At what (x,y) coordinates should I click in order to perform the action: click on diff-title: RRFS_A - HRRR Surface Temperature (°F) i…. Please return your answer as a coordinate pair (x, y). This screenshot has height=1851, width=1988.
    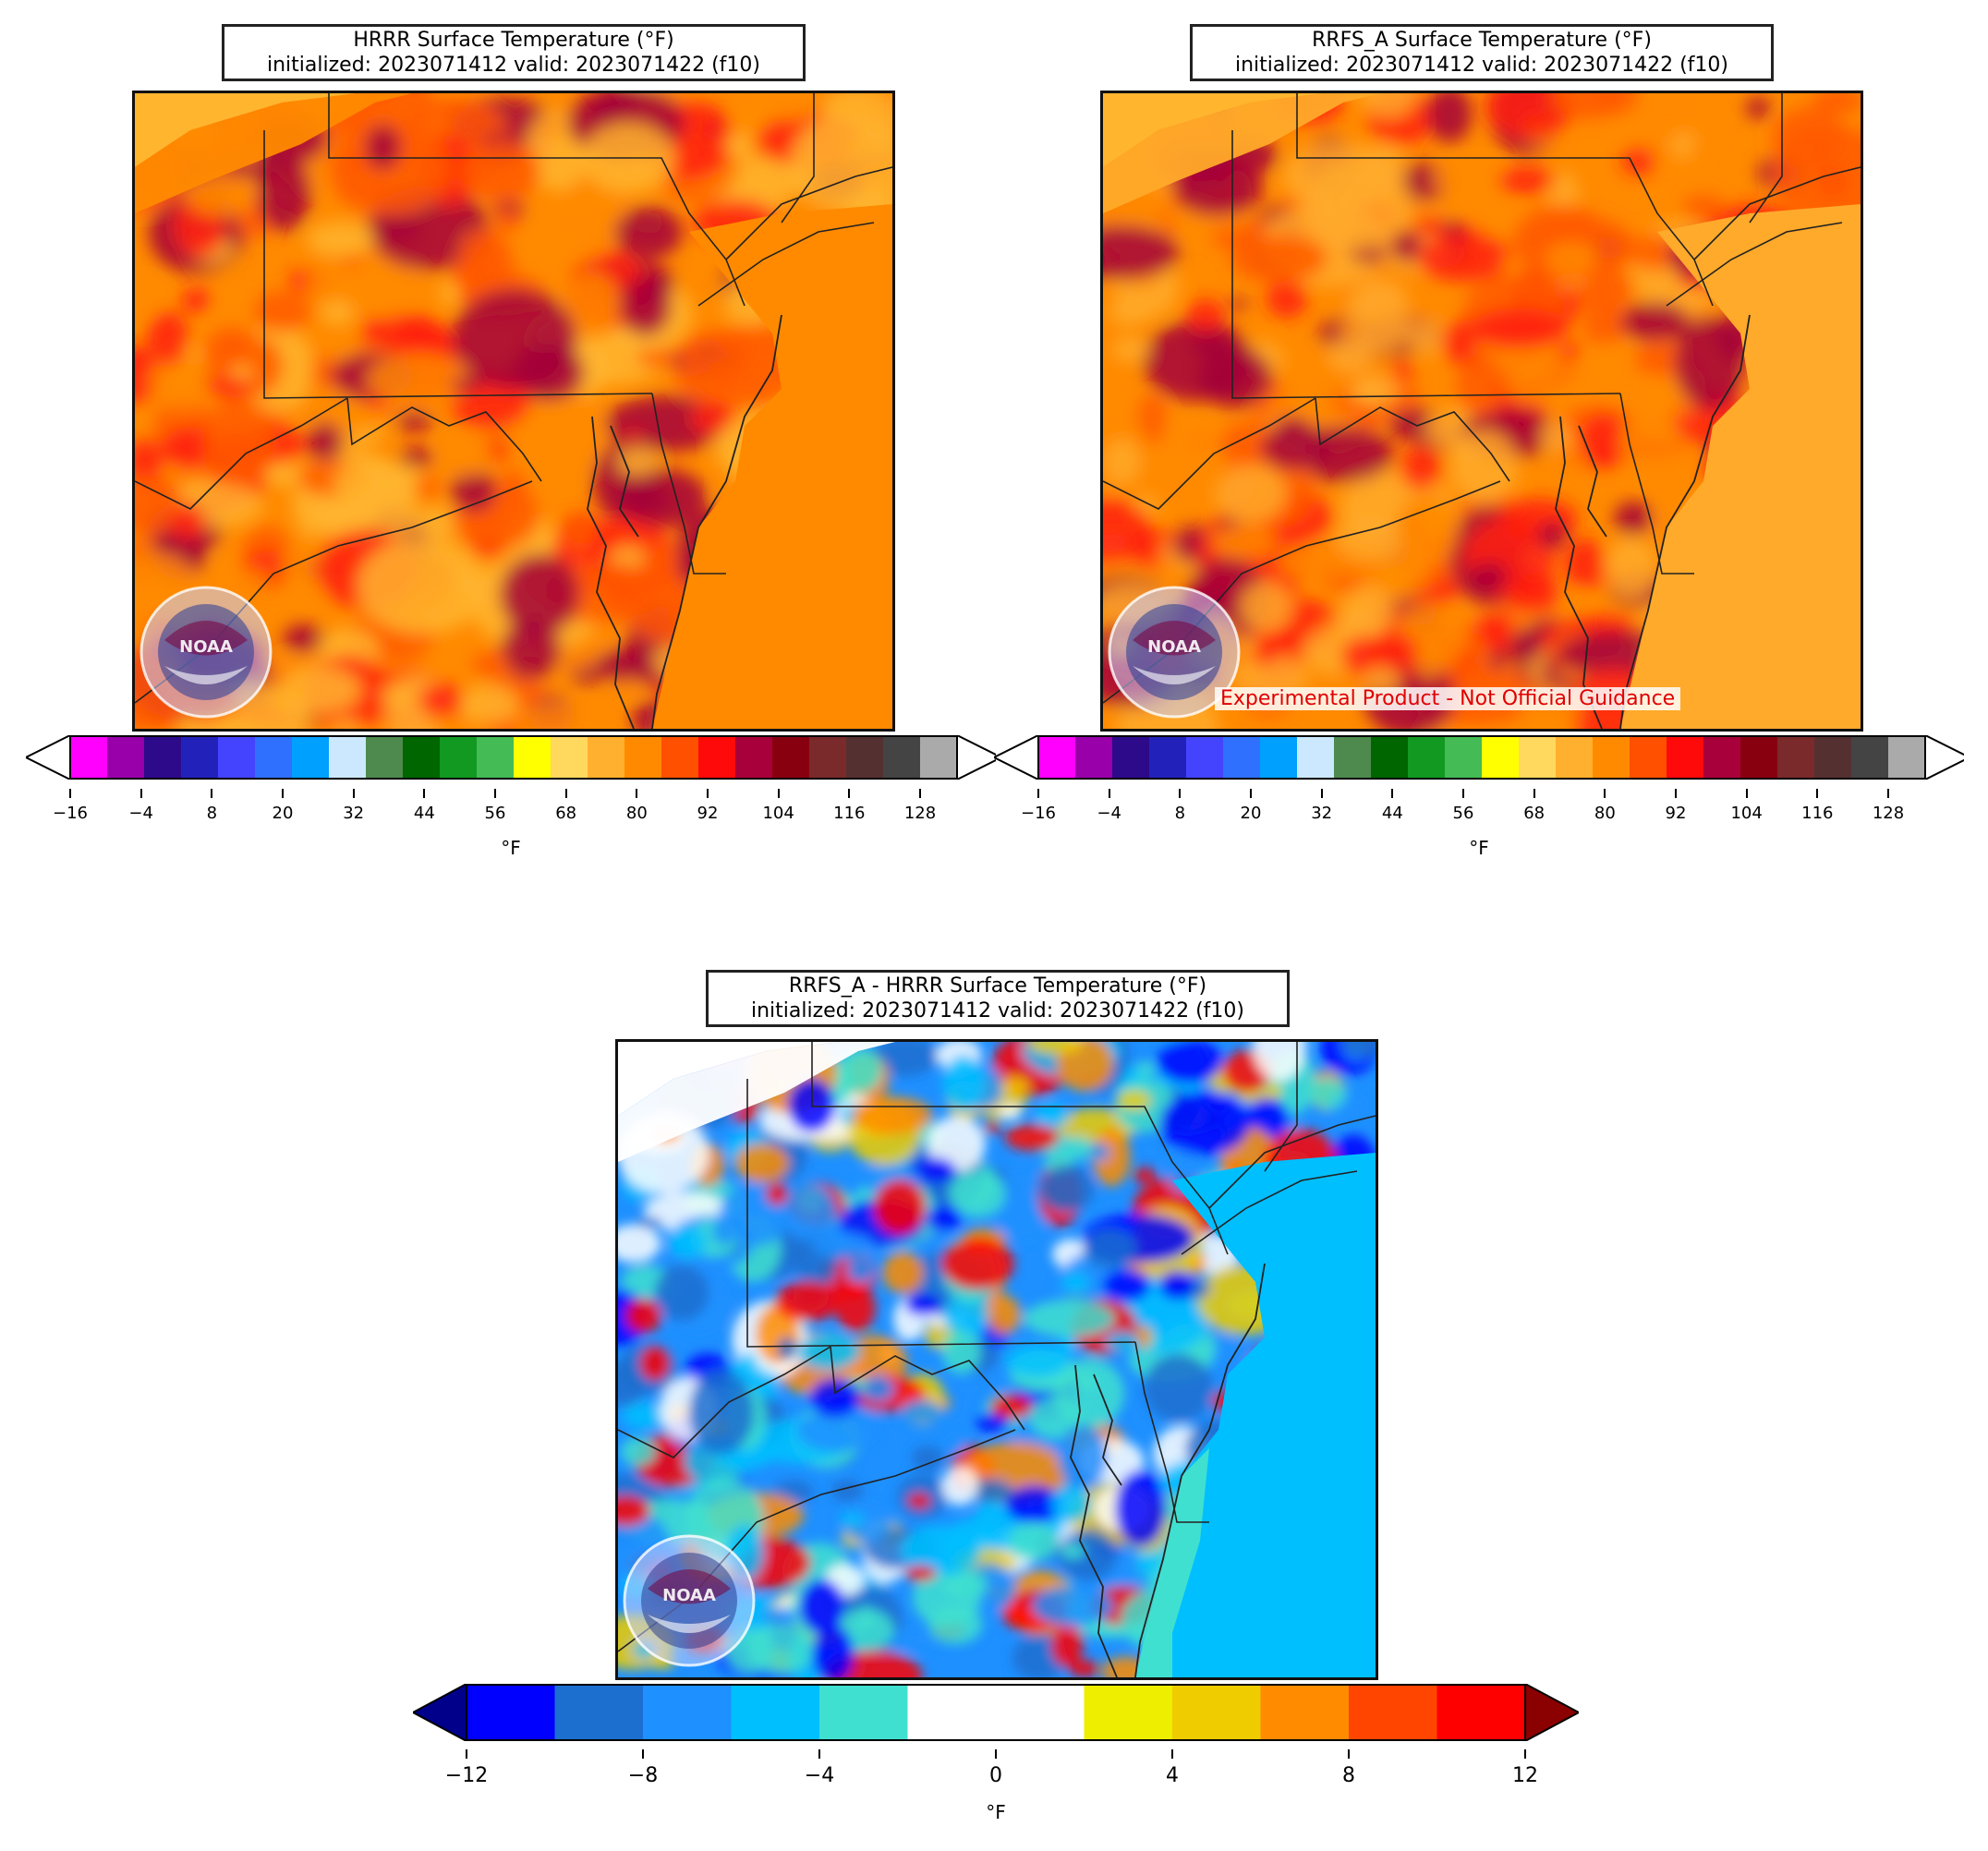
    Looking at the image, I should click on (998, 999).